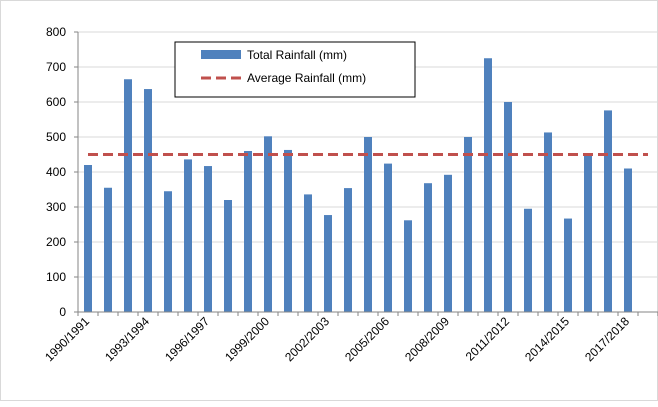 Image resolution: width=658 pixels, height=407 pixels. I want to click on x-tick-label: 1999/2000, so click(247, 339).